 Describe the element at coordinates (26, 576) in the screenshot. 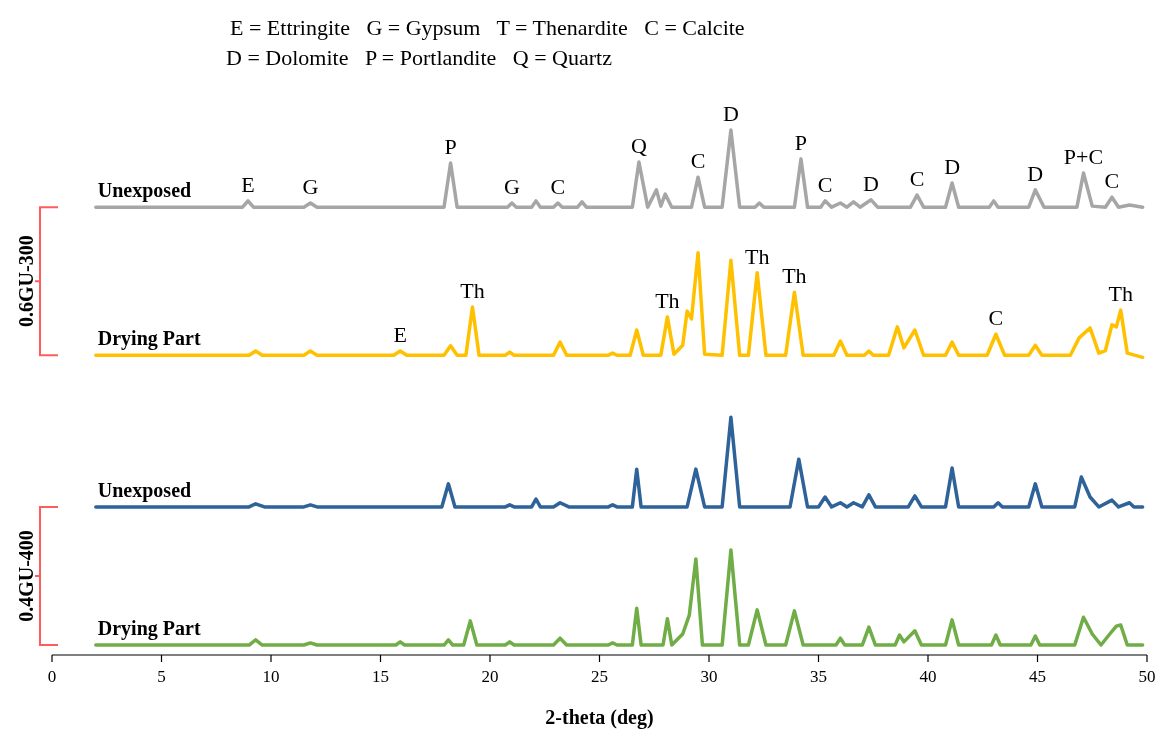

I see `text: 0.4GU-400` at that location.